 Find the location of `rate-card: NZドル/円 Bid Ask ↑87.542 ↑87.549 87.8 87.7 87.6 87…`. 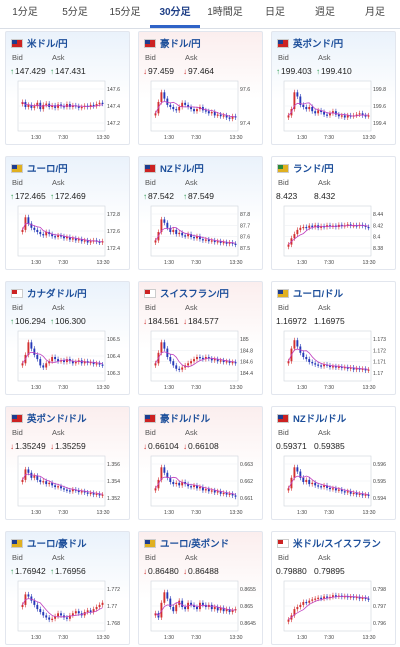

rate-card: NZドル/円 Bid Ask ↑87.542 ↑87.549 87.8 87.7 87.6 87… is located at coordinates (200, 213).